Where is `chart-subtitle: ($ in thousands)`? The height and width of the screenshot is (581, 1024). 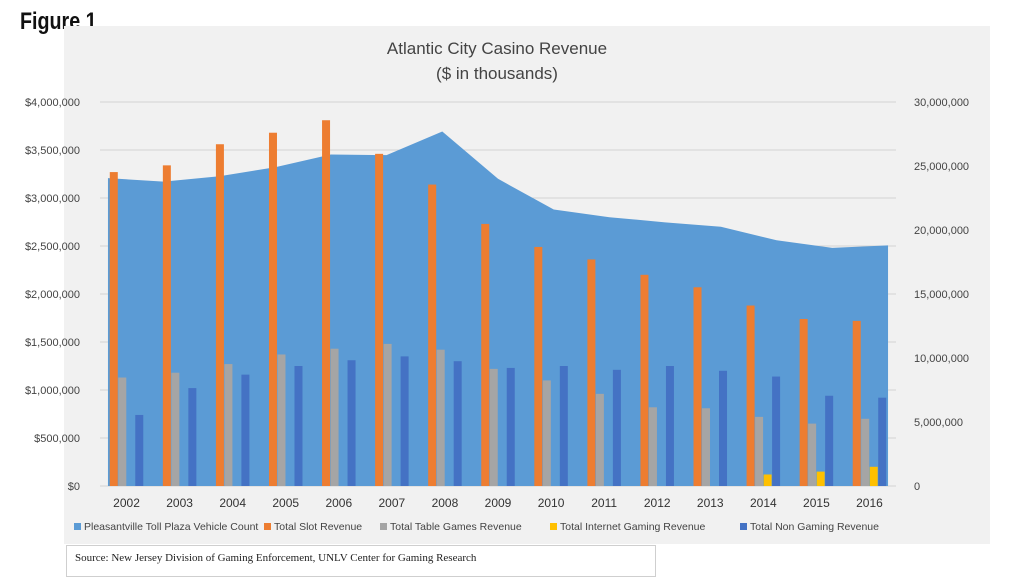
chart-subtitle: ($ in thousands) is located at coordinates (497, 73).